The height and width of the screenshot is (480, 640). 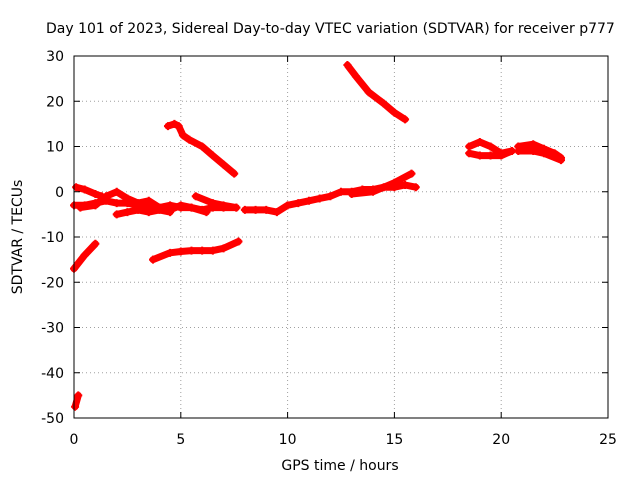 I want to click on series-10-trace, so click(x=381, y=184).